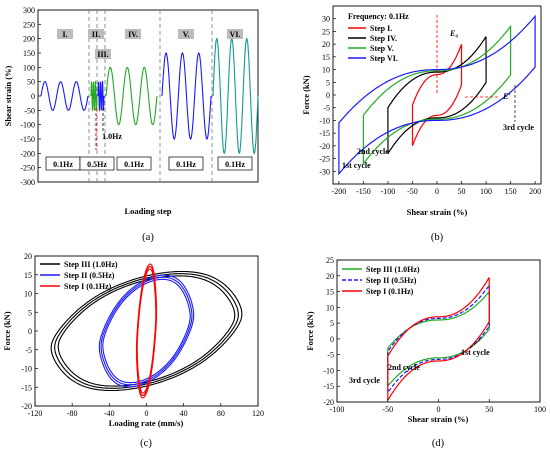 The image size is (550, 451). I want to click on panel-b-annotation-1st: 1st cycle, so click(356, 165).